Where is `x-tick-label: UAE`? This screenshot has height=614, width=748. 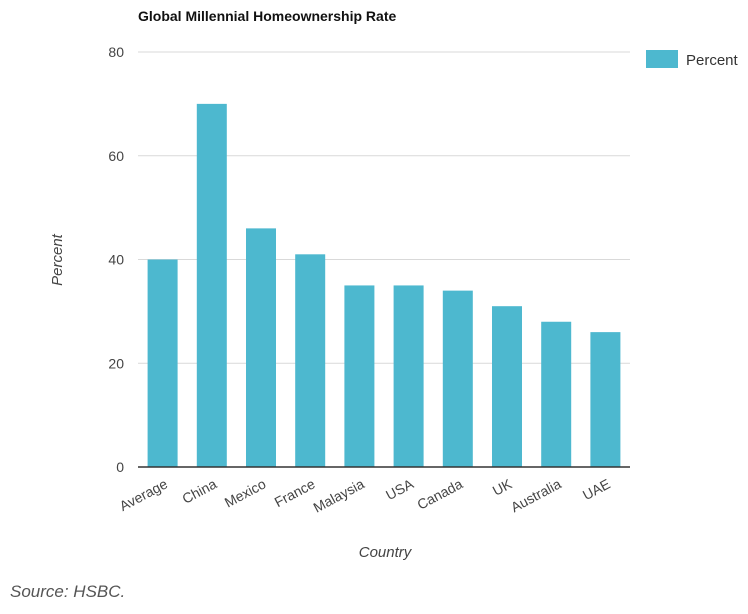
x-tick-label: UAE is located at coordinates (596, 490).